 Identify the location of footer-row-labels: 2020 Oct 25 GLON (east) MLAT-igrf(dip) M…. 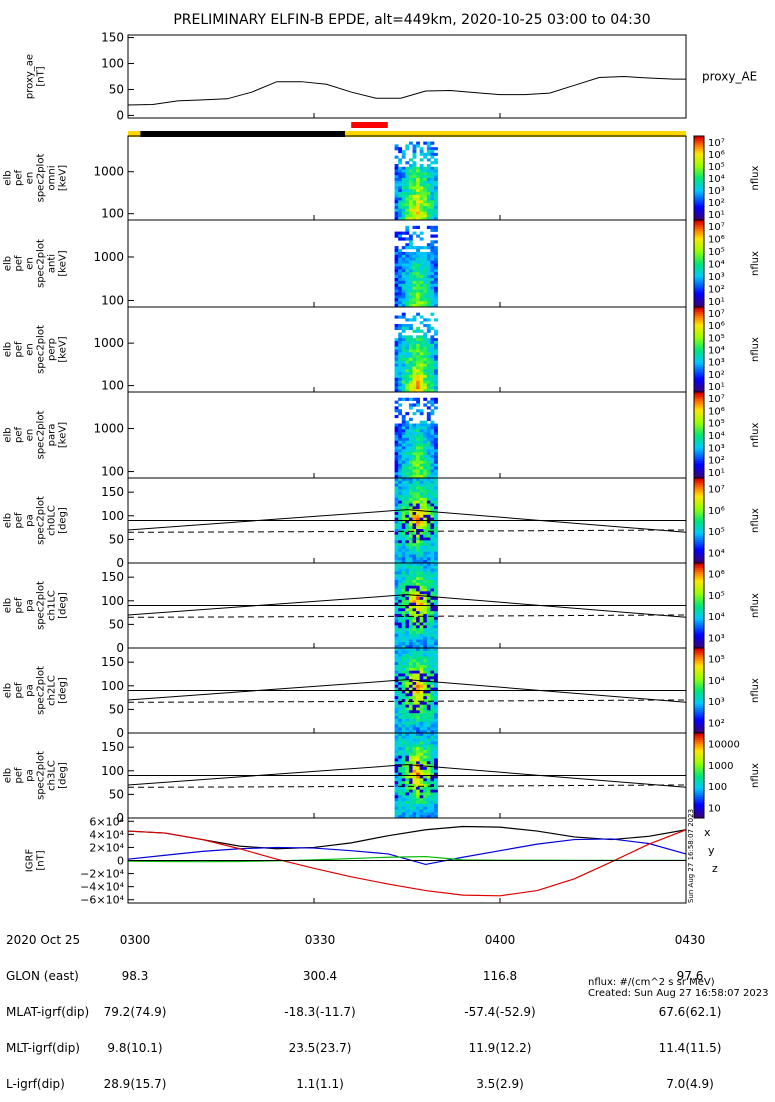
(47, 1006).